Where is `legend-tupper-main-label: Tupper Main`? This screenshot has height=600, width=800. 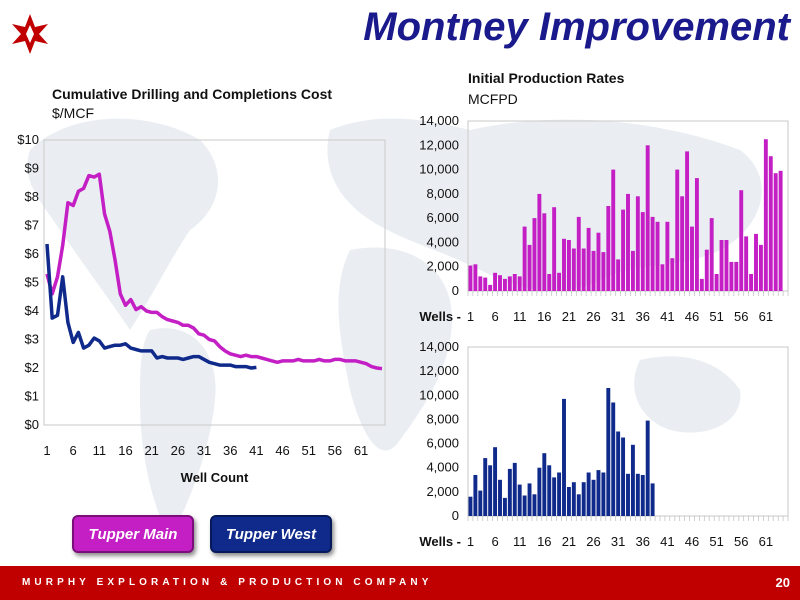
legend-tupper-main-label: Tupper Main is located at coordinates (133, 534).